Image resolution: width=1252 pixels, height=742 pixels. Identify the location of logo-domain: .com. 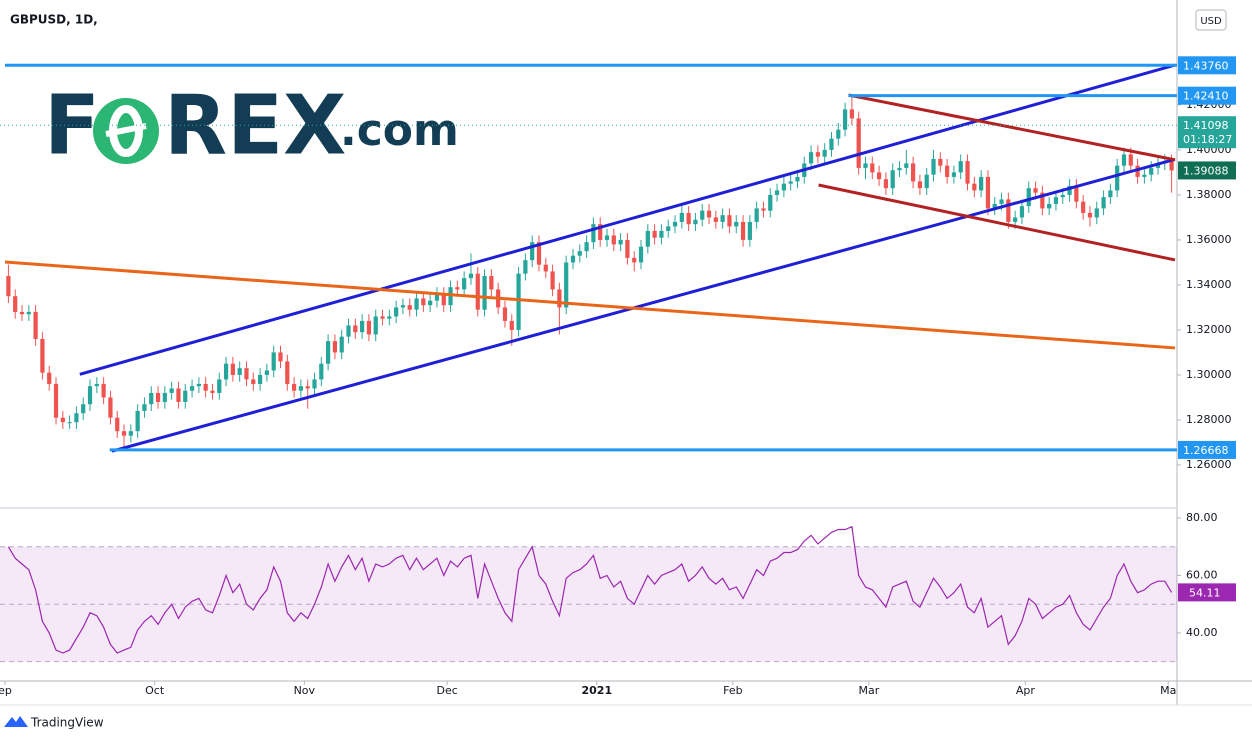
(399, 130).